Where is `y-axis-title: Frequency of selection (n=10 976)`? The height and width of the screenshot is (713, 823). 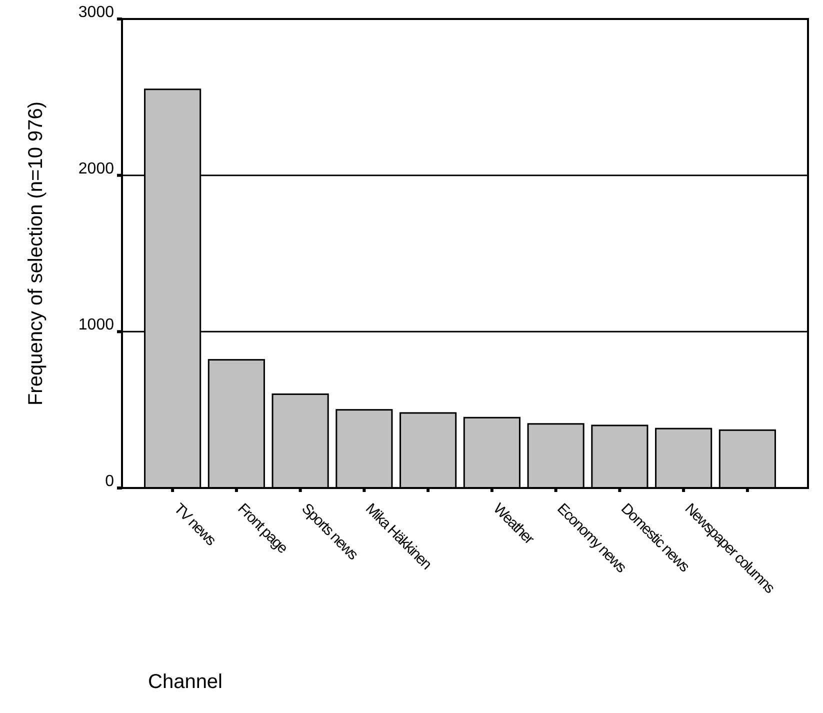 y-axis-title: Frequency of selection (n=10 976) is located at coordinates (36, 253).